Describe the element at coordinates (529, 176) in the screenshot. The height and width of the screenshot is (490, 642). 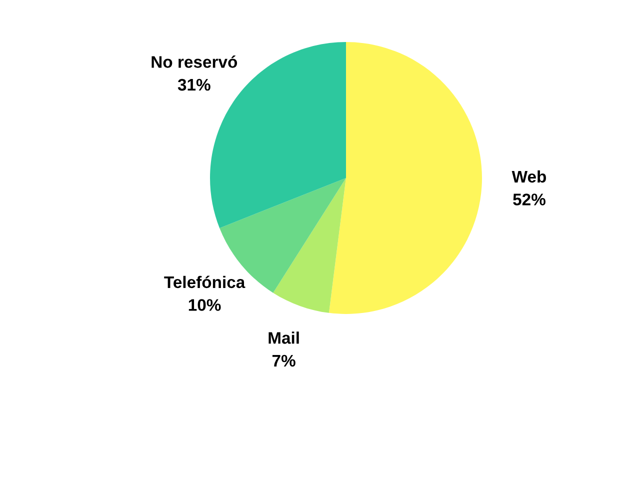
I see `slice-label: Web` at that location.